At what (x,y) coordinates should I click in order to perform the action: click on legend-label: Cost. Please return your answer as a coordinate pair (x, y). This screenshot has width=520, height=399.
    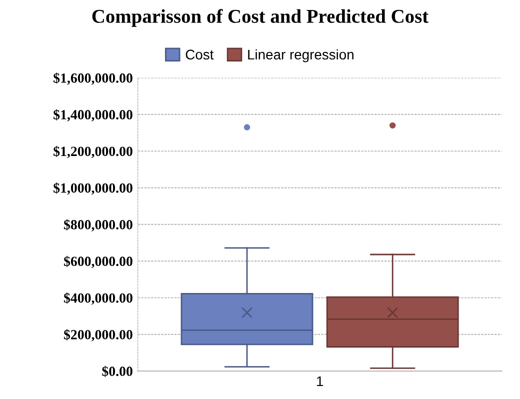
    Looking at the image, I should click on (200, 55).